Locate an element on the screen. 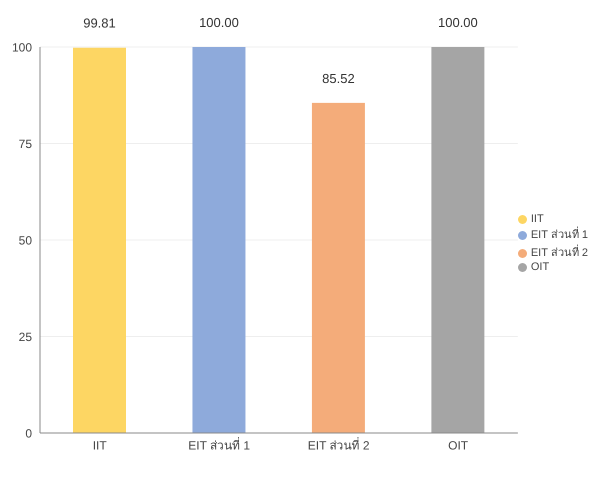  legend-label: IIT is located at coordinates (537, 219).